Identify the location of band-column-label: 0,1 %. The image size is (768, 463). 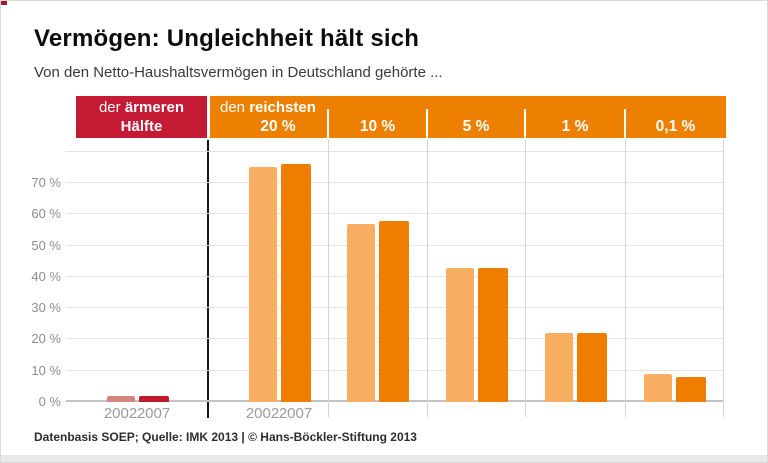
(675, 126).